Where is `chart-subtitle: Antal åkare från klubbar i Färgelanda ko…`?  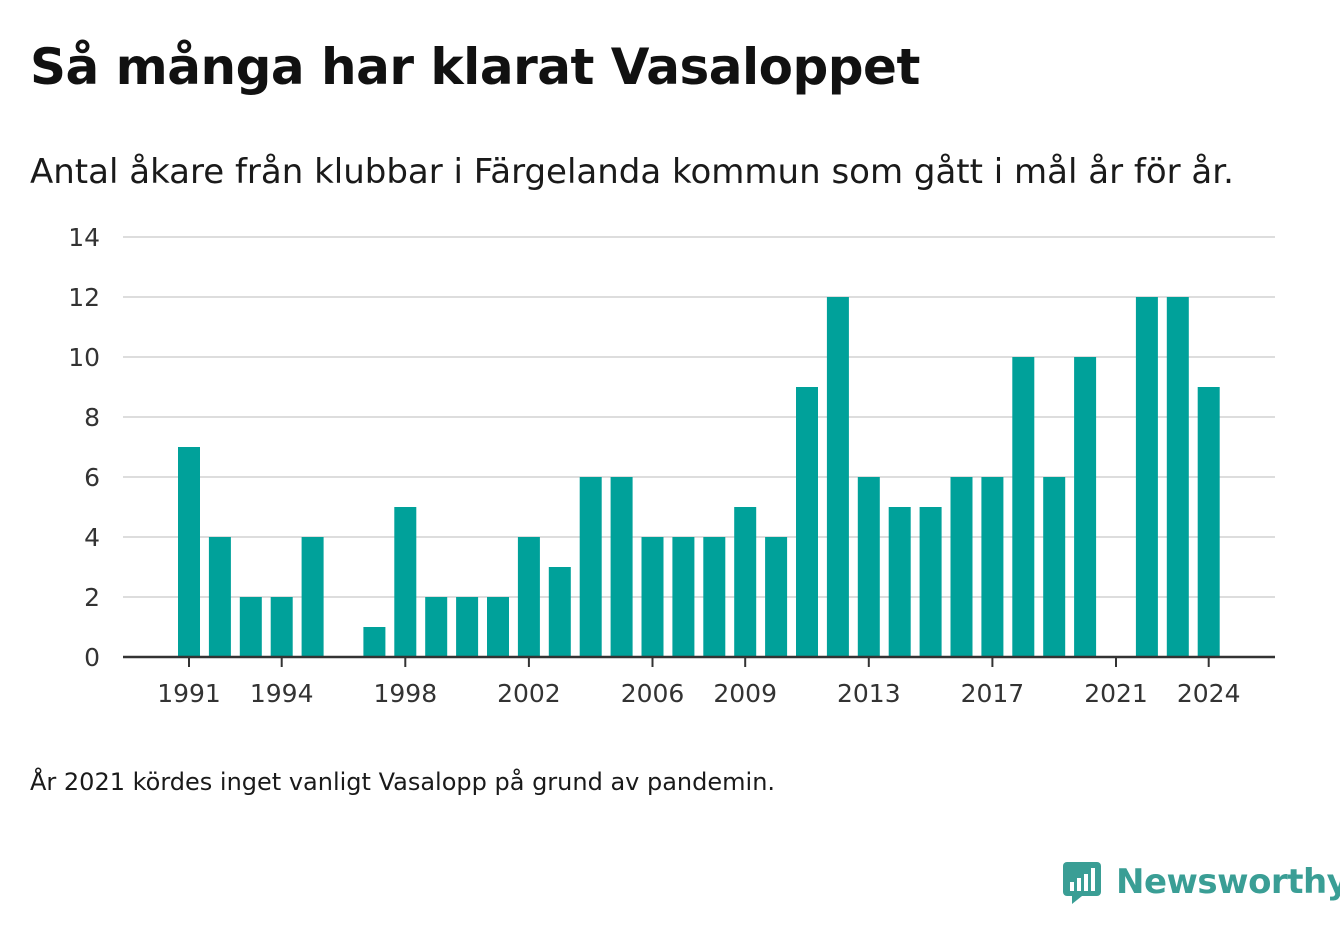 chart-subtitle: Antal åkare från klubbar i Färgelanda ko… is located at coordinates (632, 172).